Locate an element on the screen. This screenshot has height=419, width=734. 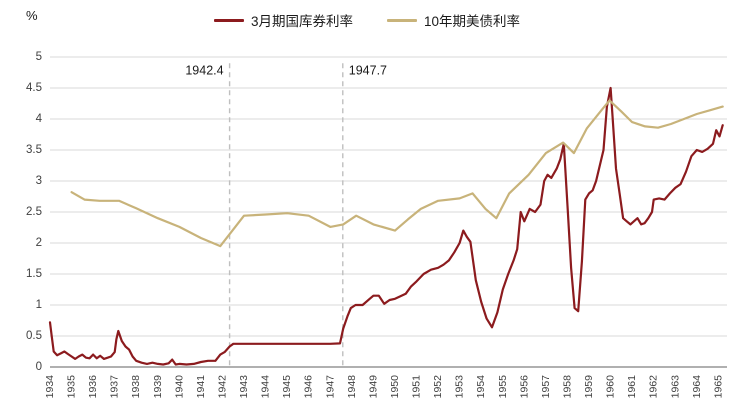
y-tick-label: 0 is located at coordinates (39, 367).